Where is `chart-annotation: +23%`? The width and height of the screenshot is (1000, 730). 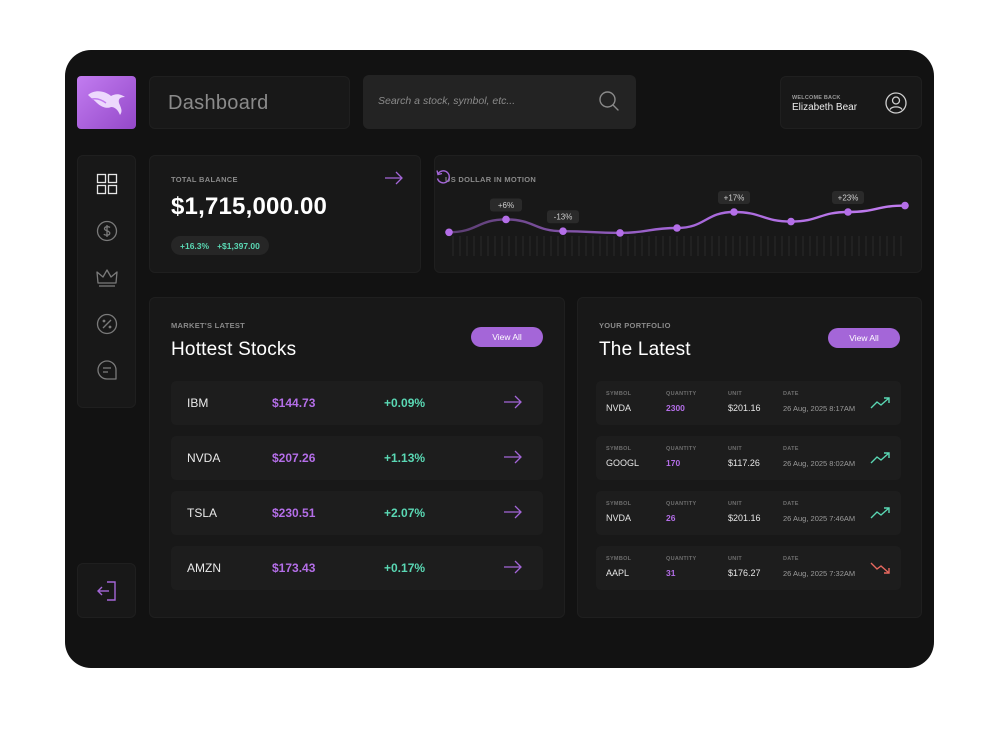
chart-annotation: +23% is located at coordinates (848, 197).